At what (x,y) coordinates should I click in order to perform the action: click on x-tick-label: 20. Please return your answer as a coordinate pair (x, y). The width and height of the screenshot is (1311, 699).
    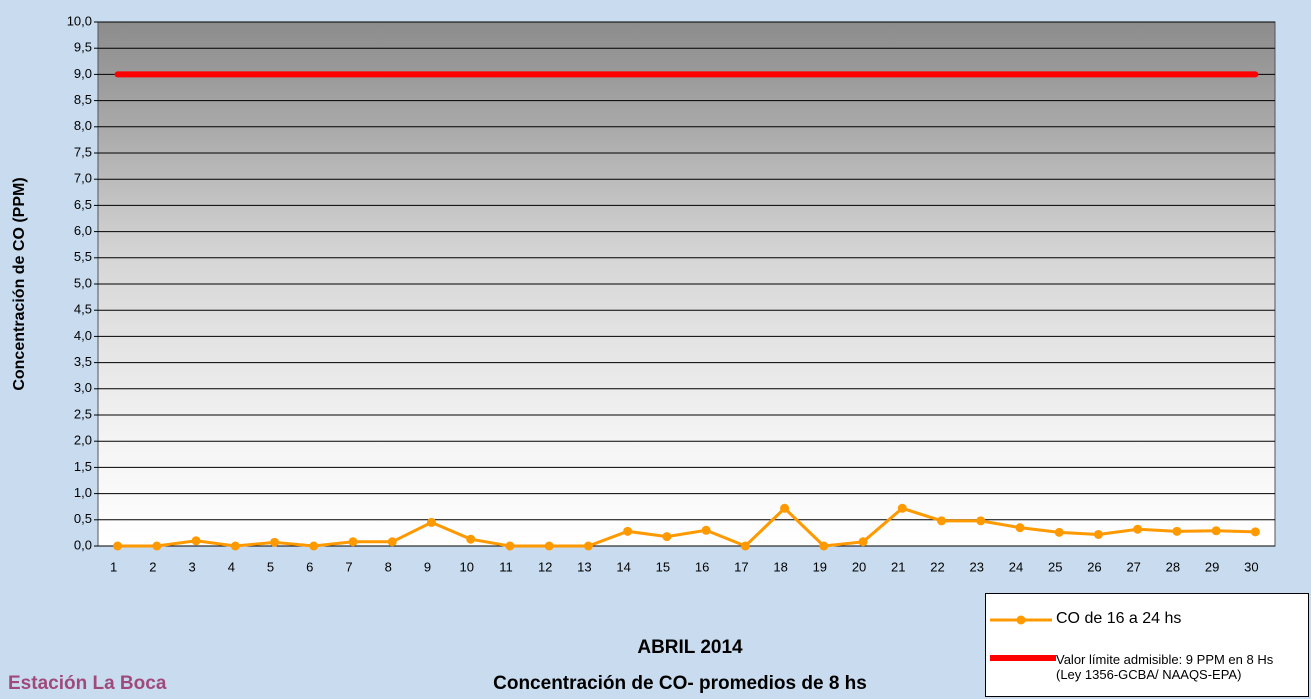
    Looking at the image, I should click on (859, 566).